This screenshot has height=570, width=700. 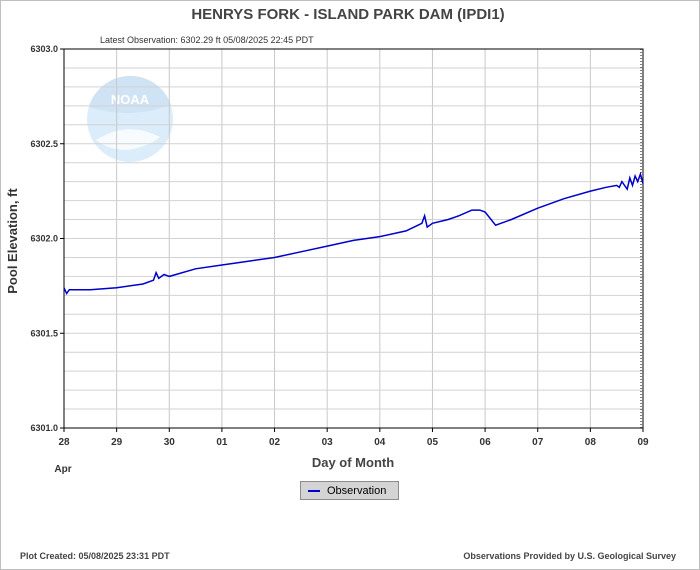 What do you see at coordinates (380, 442) in the screenshot?
I see `x-tick-label: 04` at bounding box center [380, 442].